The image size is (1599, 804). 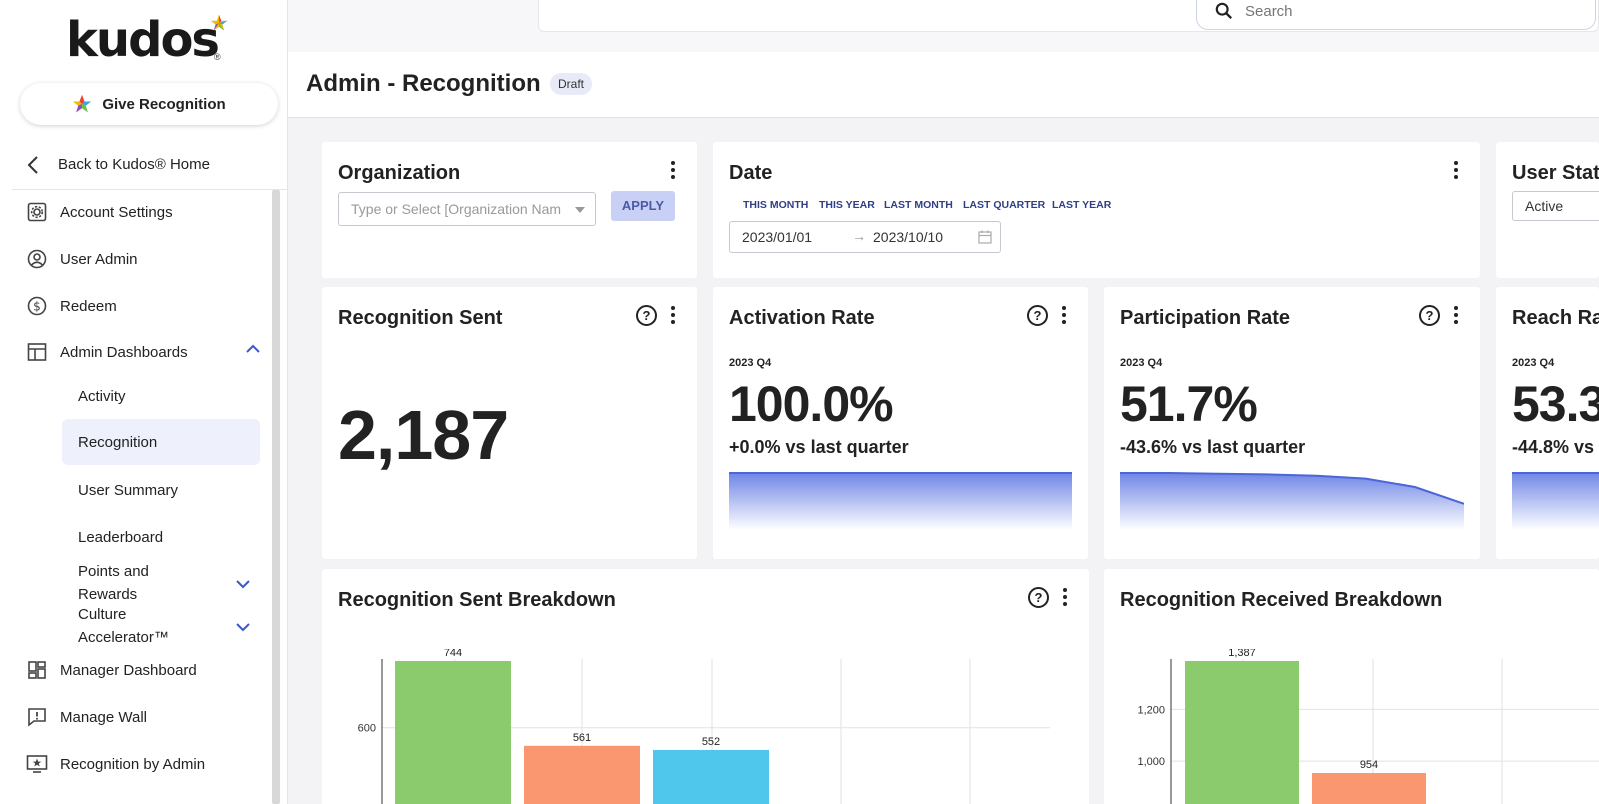 I want to click on user-circle-icon, so click(x=37, y=259).